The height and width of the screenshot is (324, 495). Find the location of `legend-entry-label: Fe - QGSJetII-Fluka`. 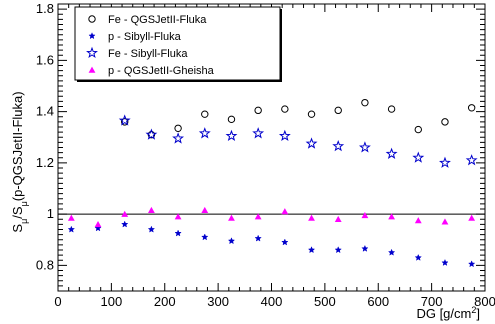

legend-entry-label: Fe - QGSJetII-Fluka is located at coordinates (157, 20).